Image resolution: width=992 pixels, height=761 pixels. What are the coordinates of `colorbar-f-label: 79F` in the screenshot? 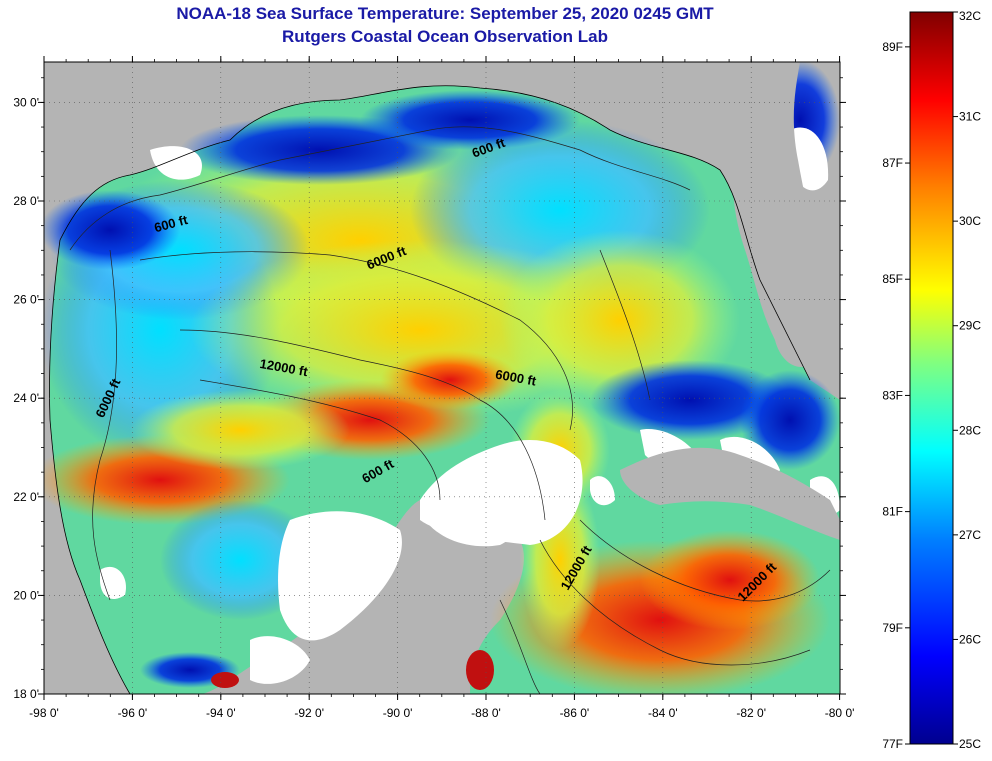 It's located at (892, 628).